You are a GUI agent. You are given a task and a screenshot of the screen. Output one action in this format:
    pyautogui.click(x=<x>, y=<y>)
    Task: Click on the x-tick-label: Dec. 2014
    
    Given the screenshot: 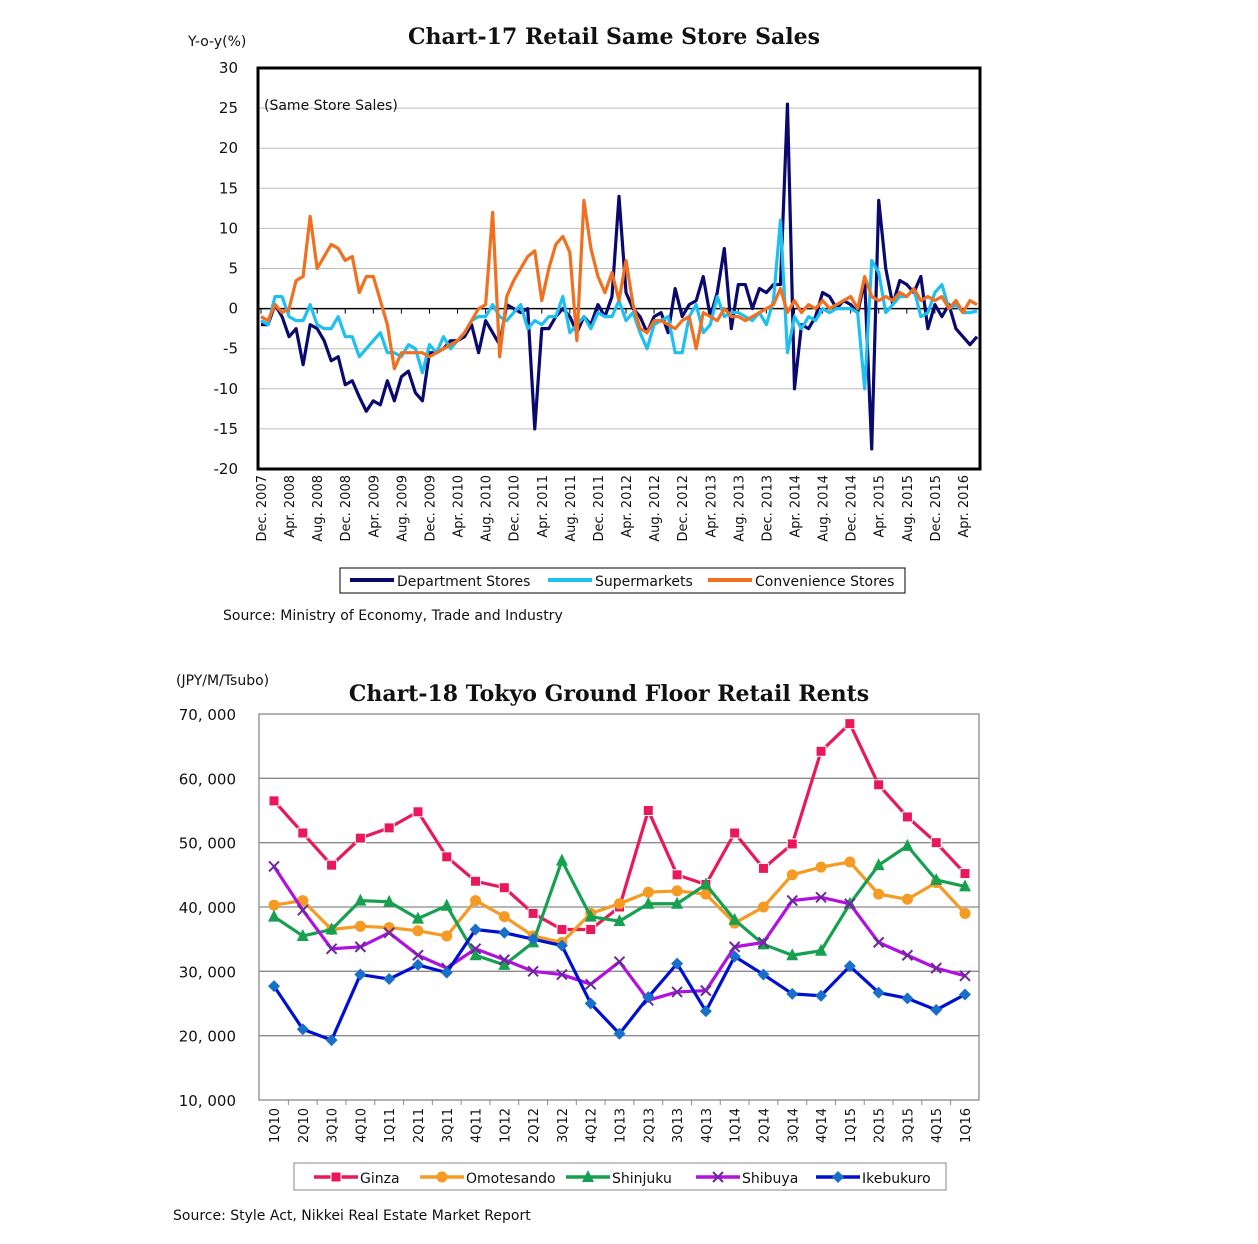 What is the action you would take?
    pyautogui.click(x=852, y=508)
    